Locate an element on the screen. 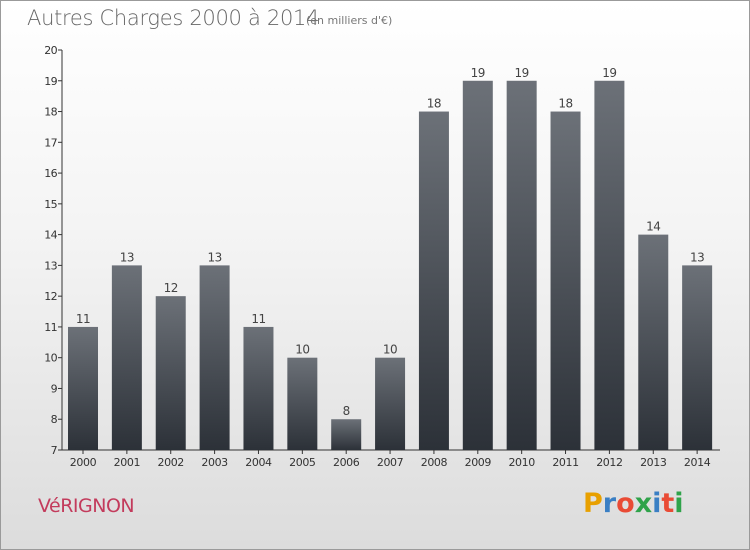  x-tick-label: 2004 is located at coordinates (258, 462).